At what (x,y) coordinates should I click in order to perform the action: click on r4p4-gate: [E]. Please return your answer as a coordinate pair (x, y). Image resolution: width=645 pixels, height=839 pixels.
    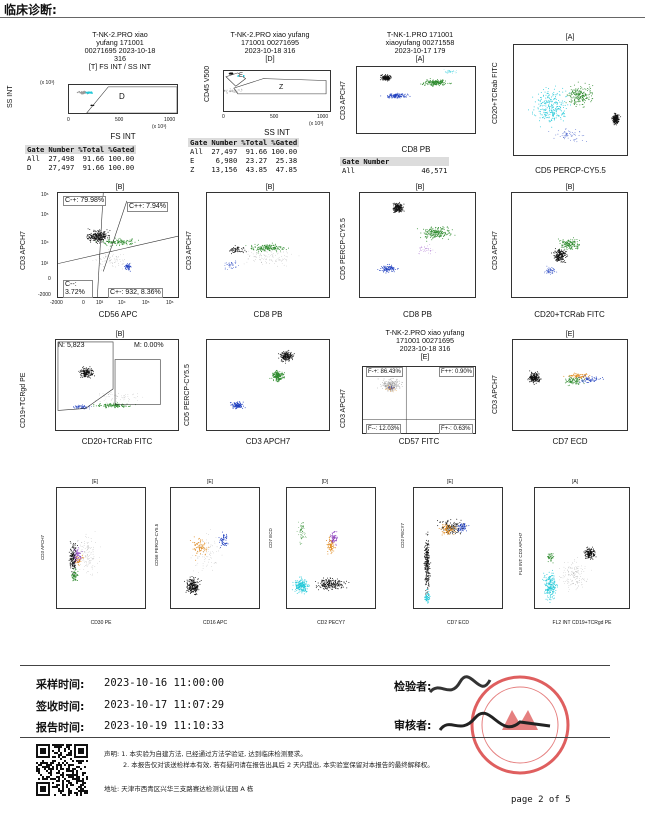
    Looking at the image, I should click on (450, 482).